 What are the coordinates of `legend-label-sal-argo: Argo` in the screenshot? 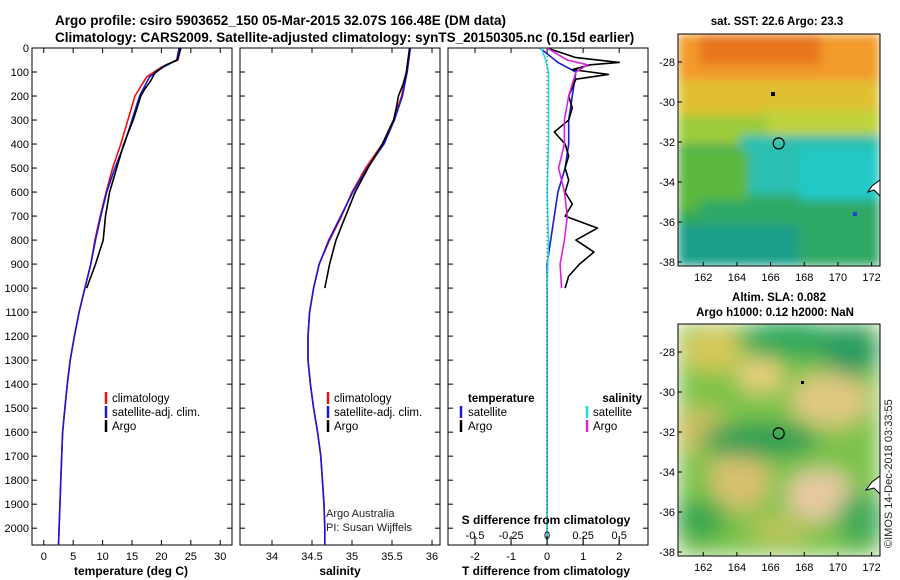 It's located at (605, 427).